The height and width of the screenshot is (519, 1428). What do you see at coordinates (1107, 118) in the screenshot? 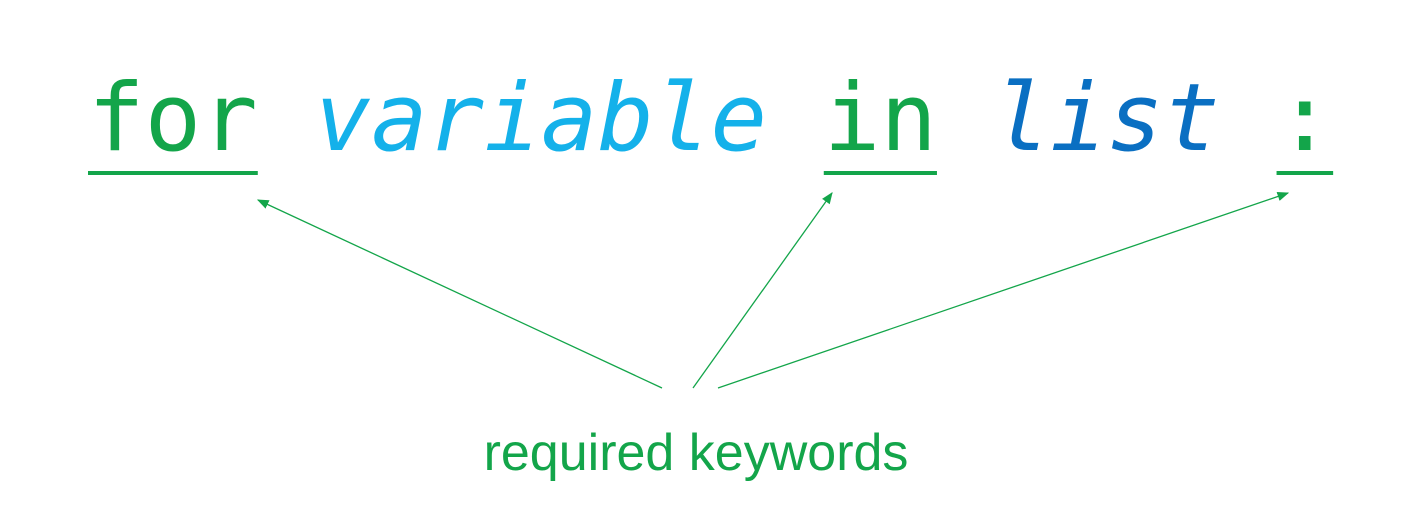
I see `code-token: list` at bounding box center [1107, 118].